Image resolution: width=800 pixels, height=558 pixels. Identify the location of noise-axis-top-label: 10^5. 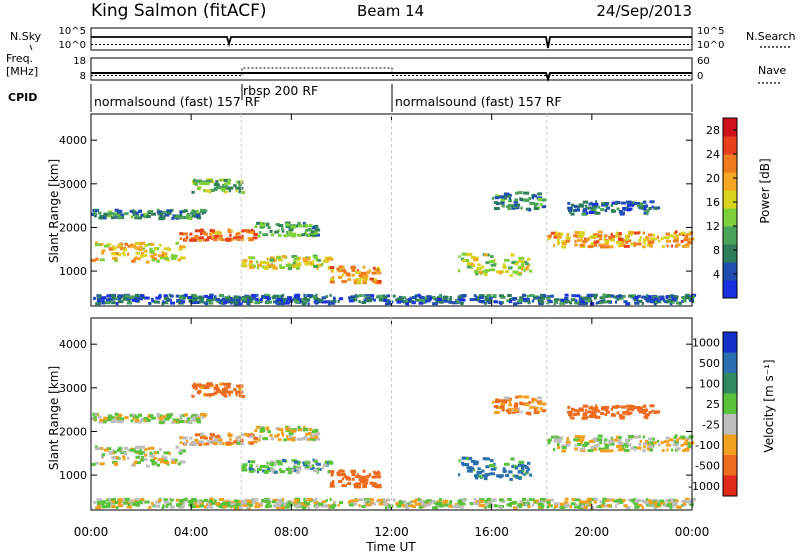
(72, 31).